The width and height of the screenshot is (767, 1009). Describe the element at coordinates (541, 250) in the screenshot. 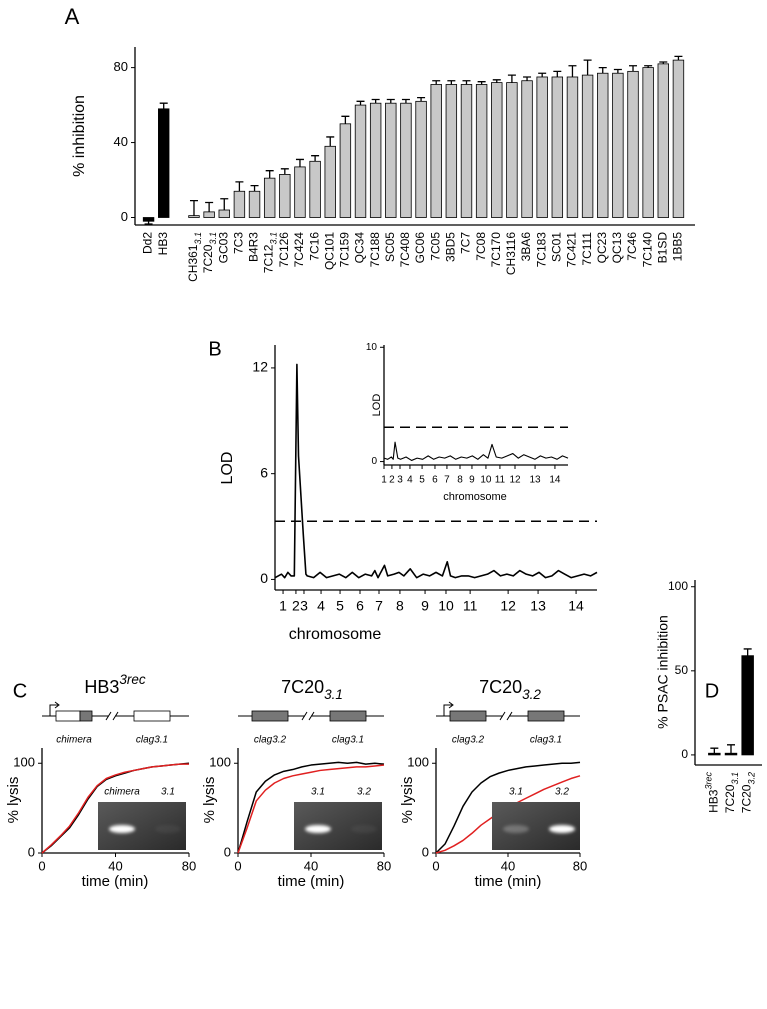

I see `x-tick-label: 7C183` at that location.